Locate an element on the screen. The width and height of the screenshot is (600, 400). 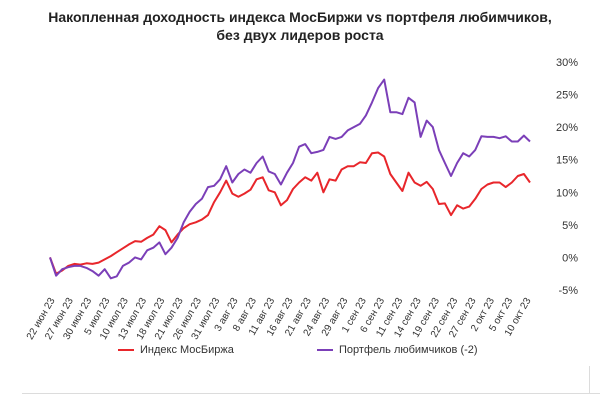
bottom-divider is located at coordinates (311, 393).